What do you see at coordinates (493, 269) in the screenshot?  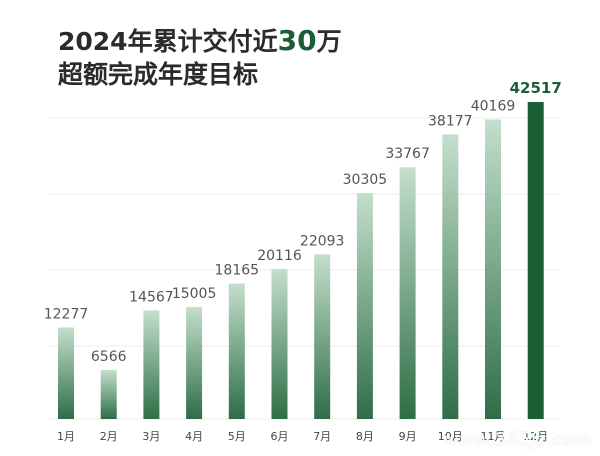 I see `bar-11月` at bounding box center [493, 269].